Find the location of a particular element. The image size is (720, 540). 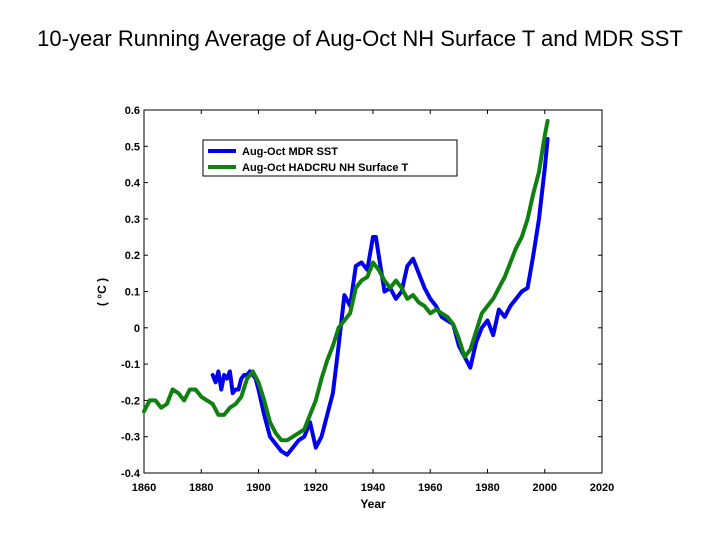

legend-label-nh-surface-t: Aug-Oct HADCRU NH Surface T is located at coordinates (325, 168).